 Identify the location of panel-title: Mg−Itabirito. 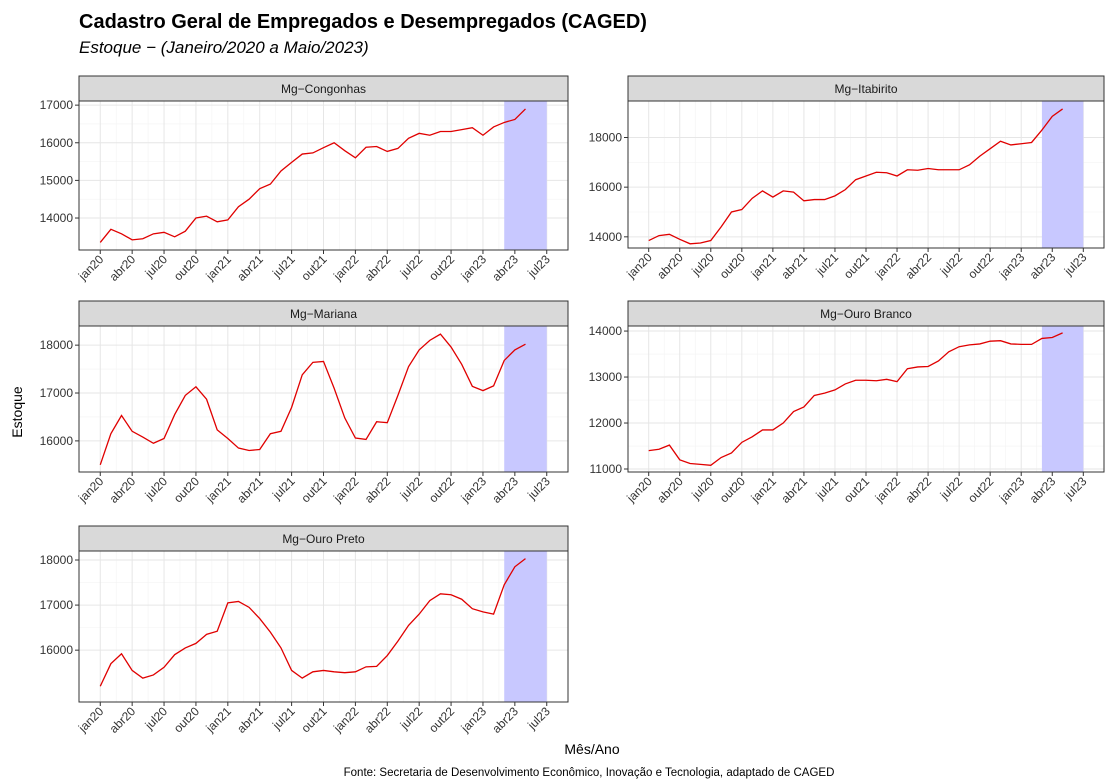
(865, 89).